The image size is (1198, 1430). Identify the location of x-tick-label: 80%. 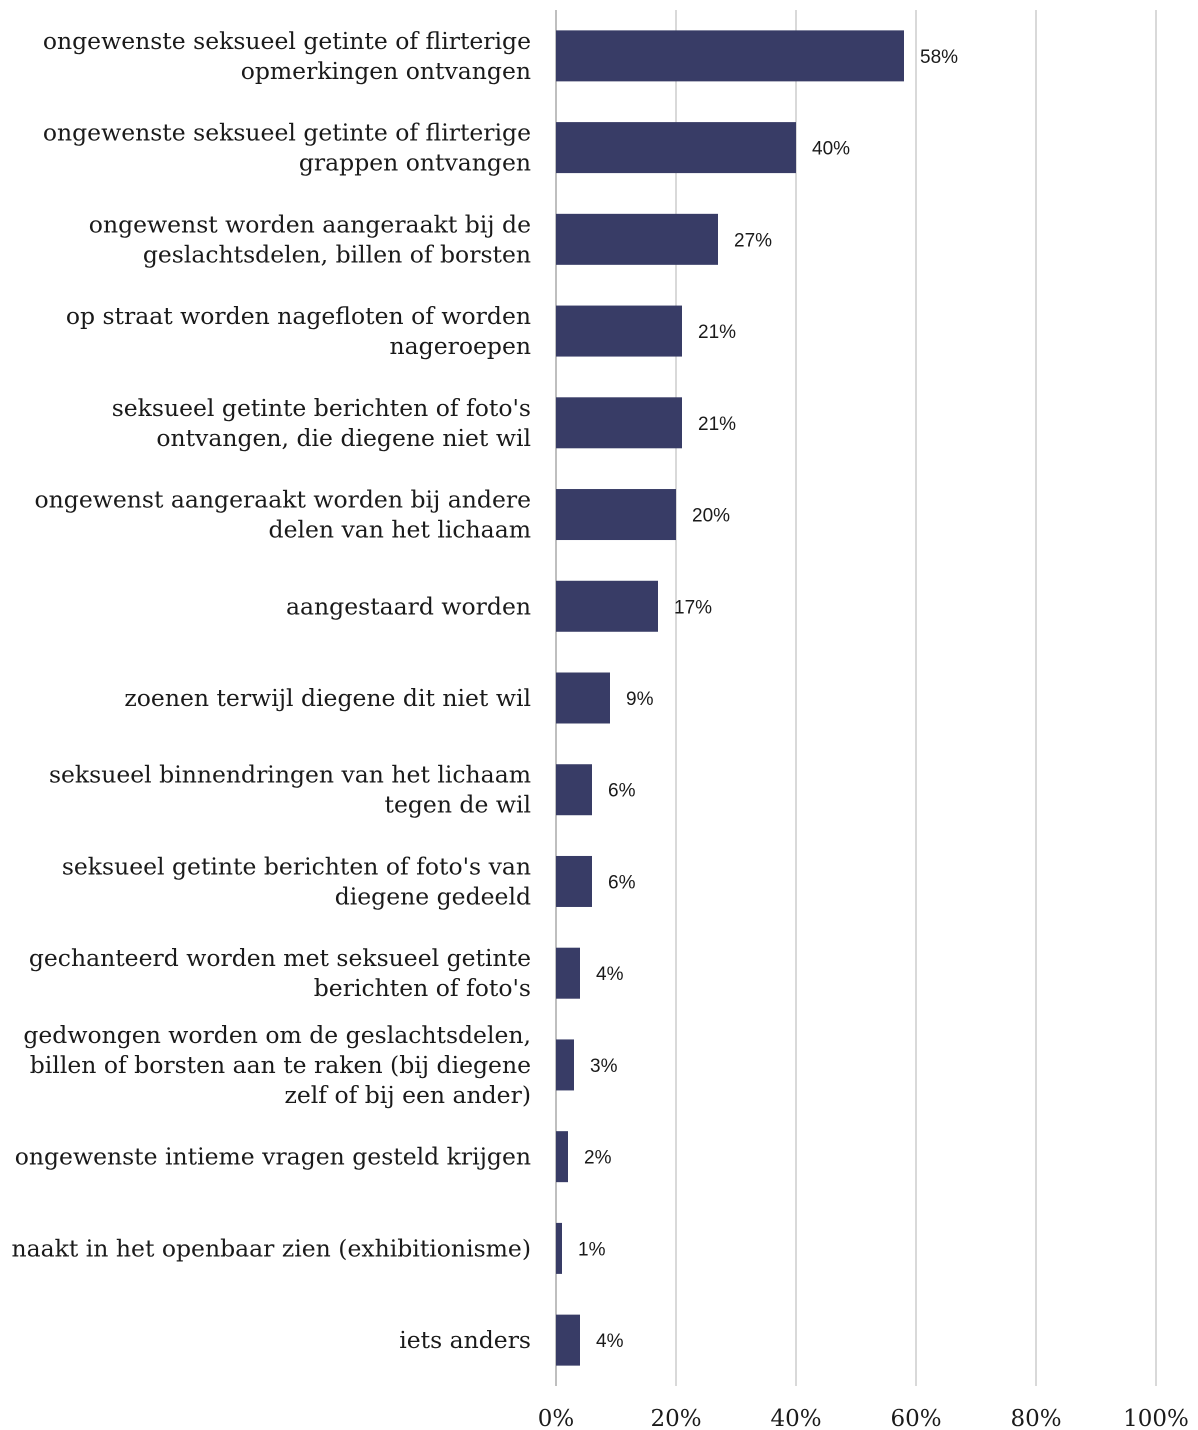
(1035, 1418).